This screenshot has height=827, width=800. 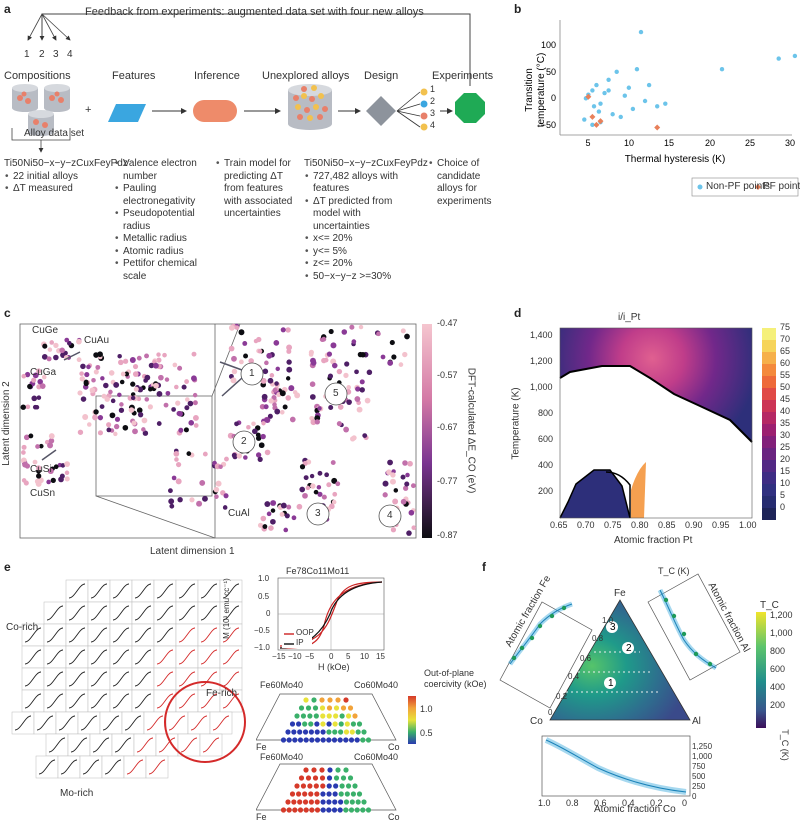 What do you see at coordinates (562, 696) in the screenshot?
I see `f-tern-tick: 0.2` at bounding box center [562, 696].